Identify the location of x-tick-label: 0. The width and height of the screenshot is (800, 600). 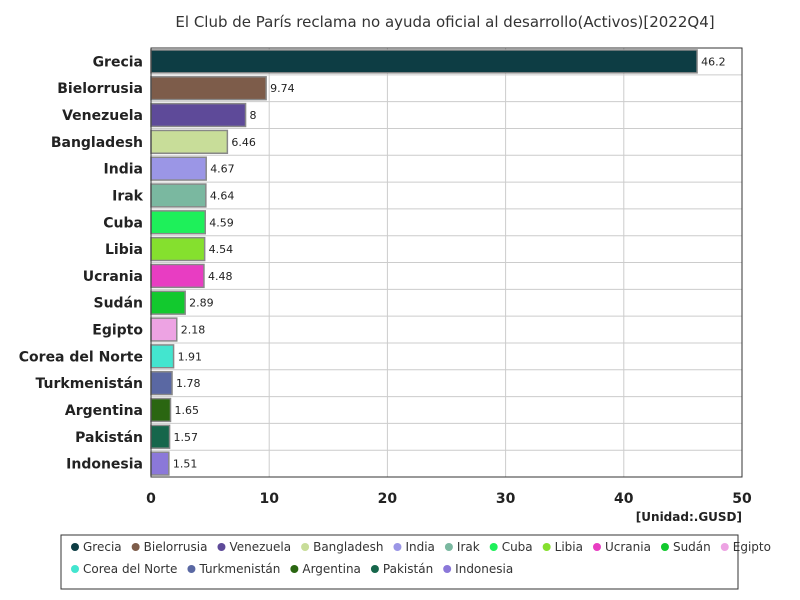
(151, 499).